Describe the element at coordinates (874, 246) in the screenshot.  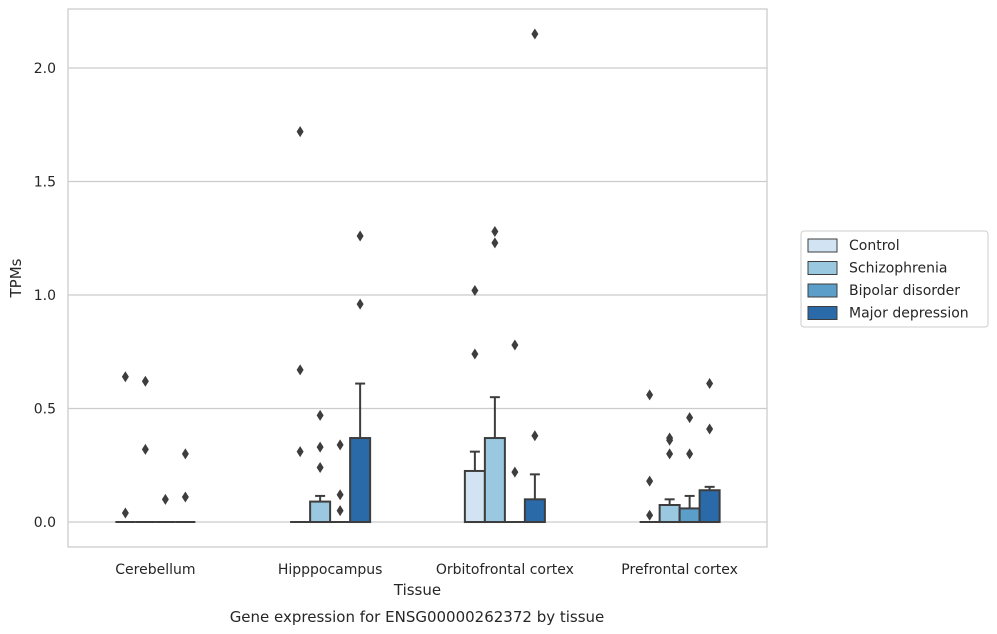
I see `legend-label: Control` at that location.